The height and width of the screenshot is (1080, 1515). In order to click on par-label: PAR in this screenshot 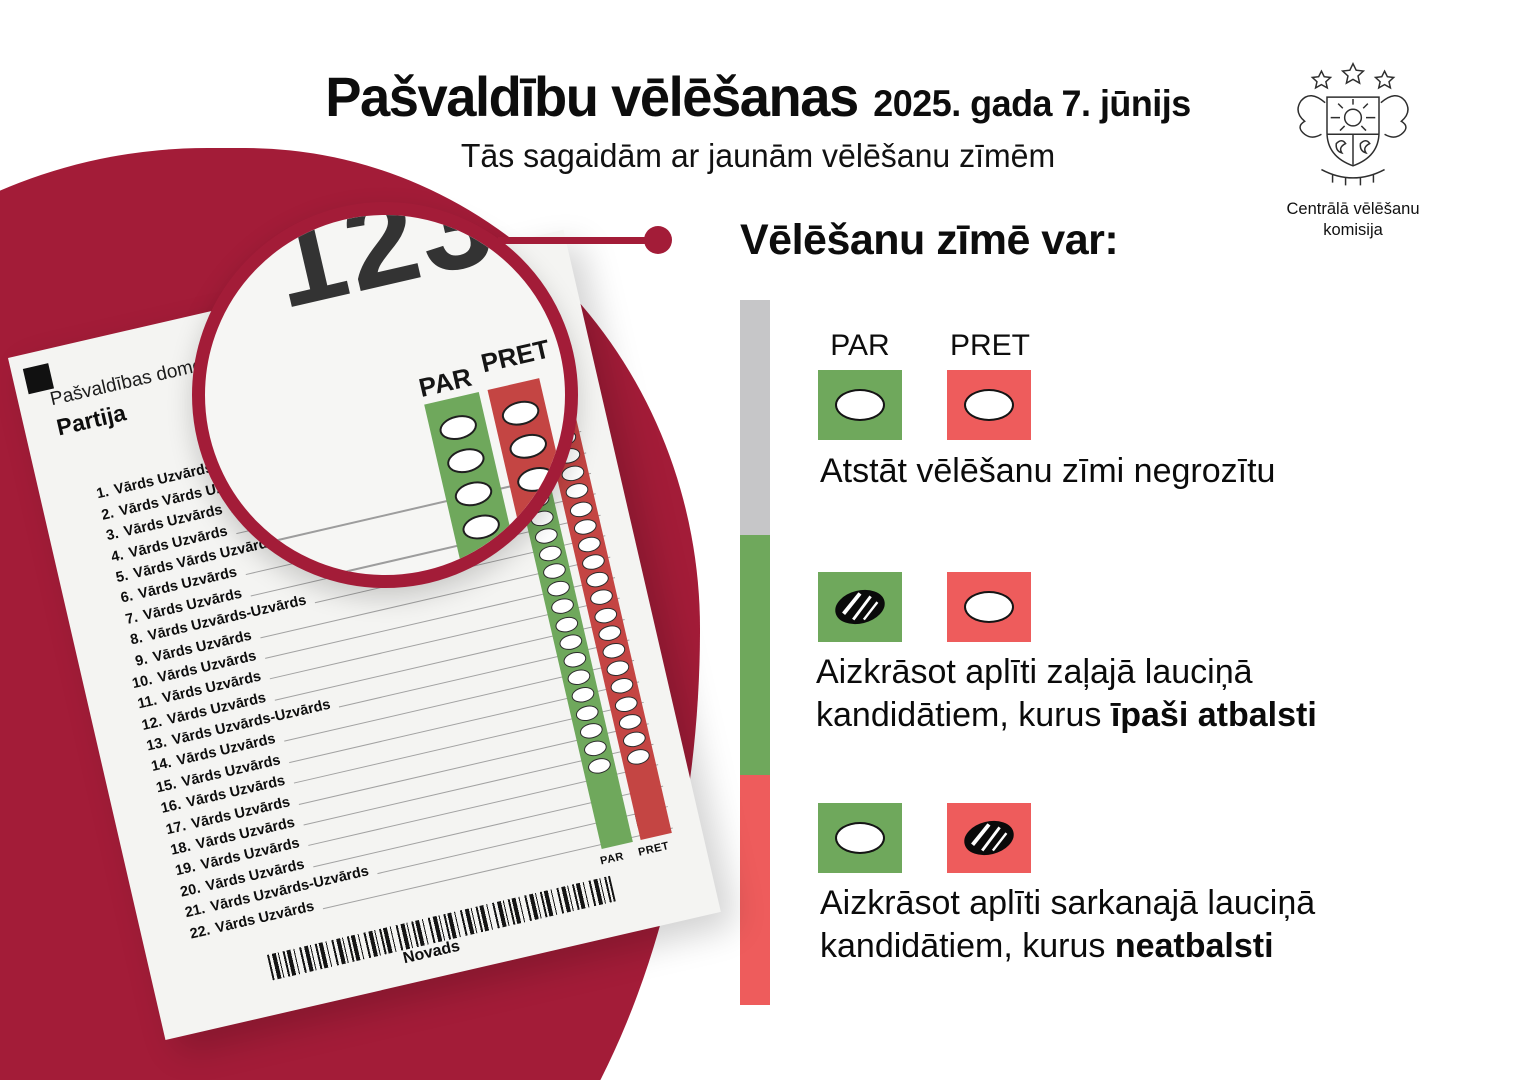, I will do `click(860, 345)`.